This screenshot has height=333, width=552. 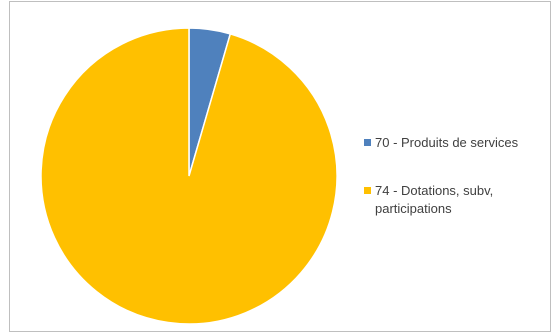 What do you see at coordinates (434, 190) in the screenshot?
I see `legend-label-dotations-line1: 74 - Dotations, subv,` at bounding box center [434, 190].